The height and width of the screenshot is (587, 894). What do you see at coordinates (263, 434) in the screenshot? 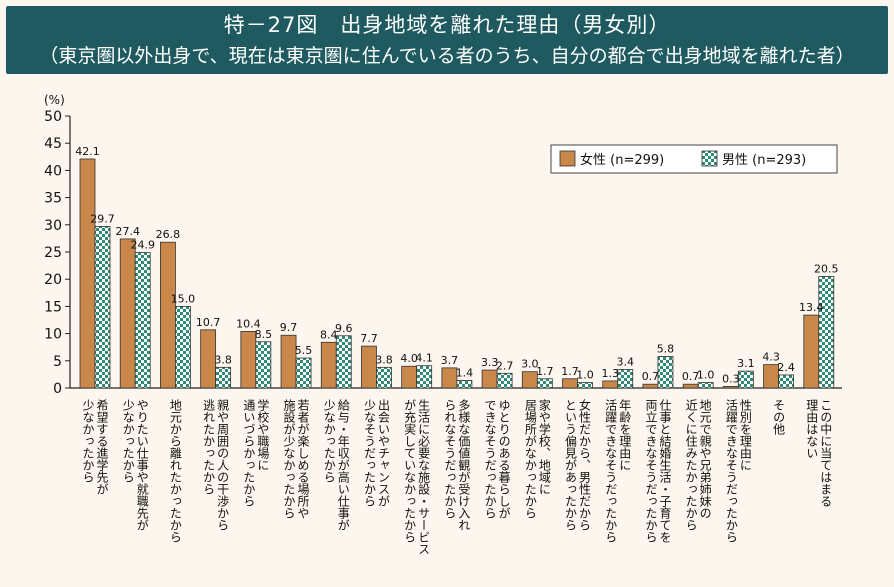
I see `category-label: 学校や職場に` at bounding box center [263, 434].